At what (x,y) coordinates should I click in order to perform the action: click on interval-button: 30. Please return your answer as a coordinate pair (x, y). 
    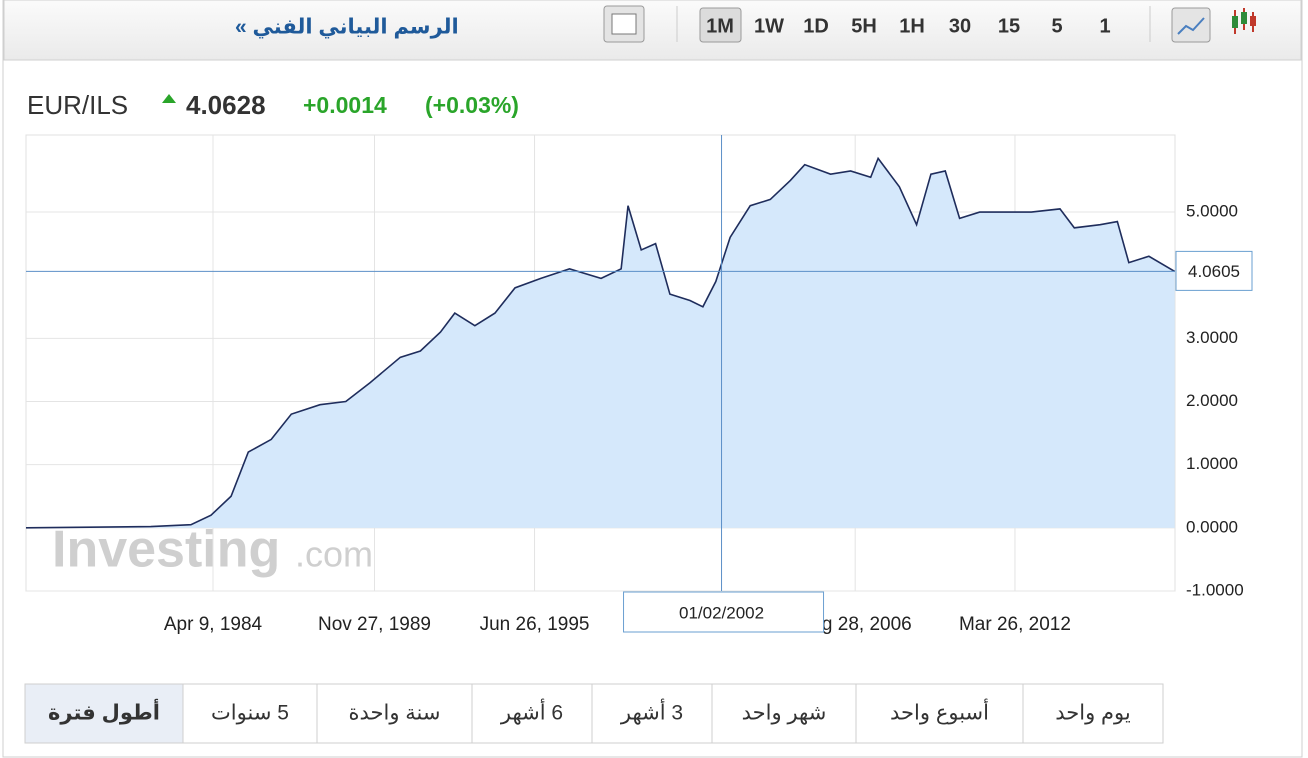
    Looking at the image, I should click on (960, 26).